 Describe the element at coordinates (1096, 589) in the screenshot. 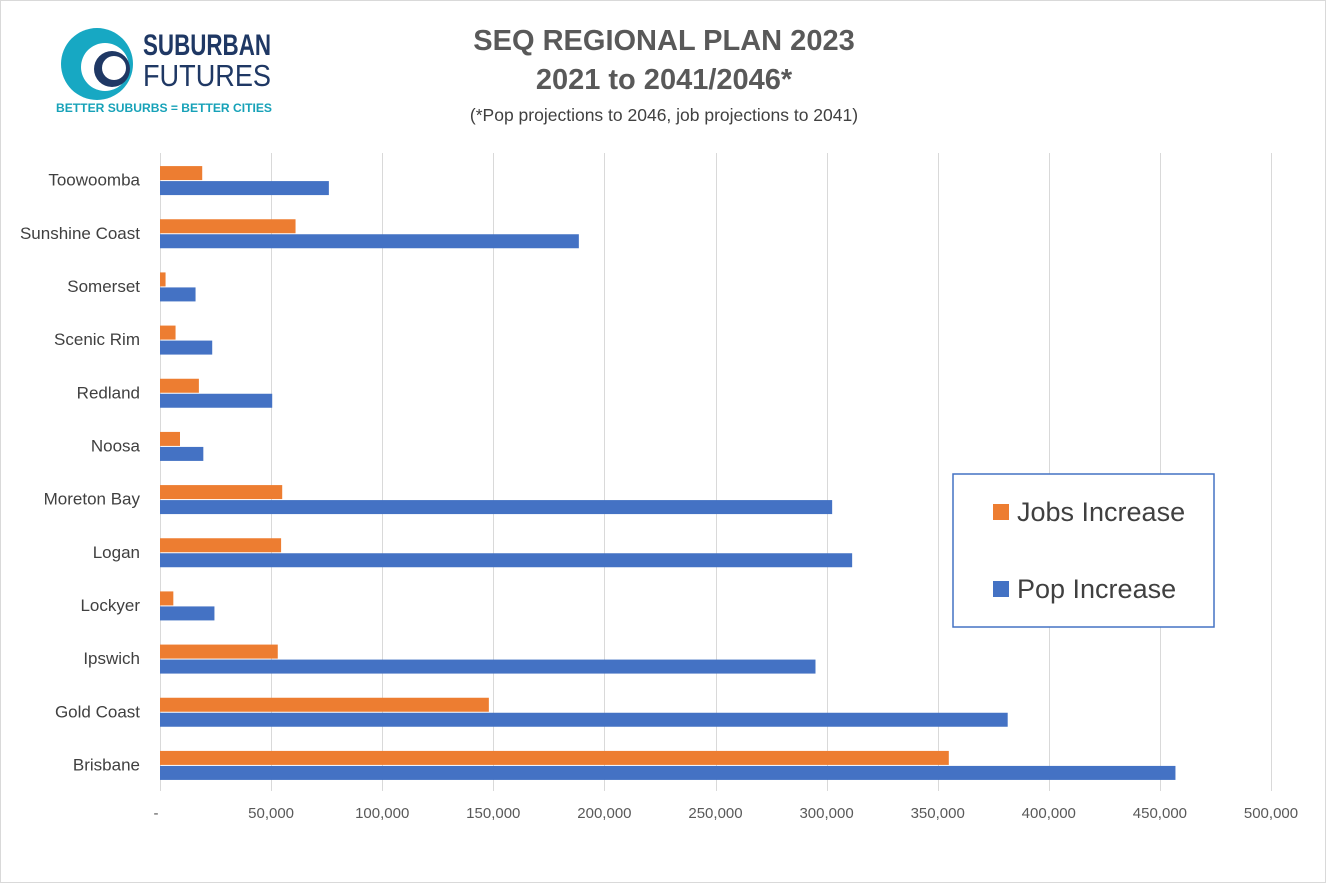

I see `legend-label-pop: Pop Increase` at that location.